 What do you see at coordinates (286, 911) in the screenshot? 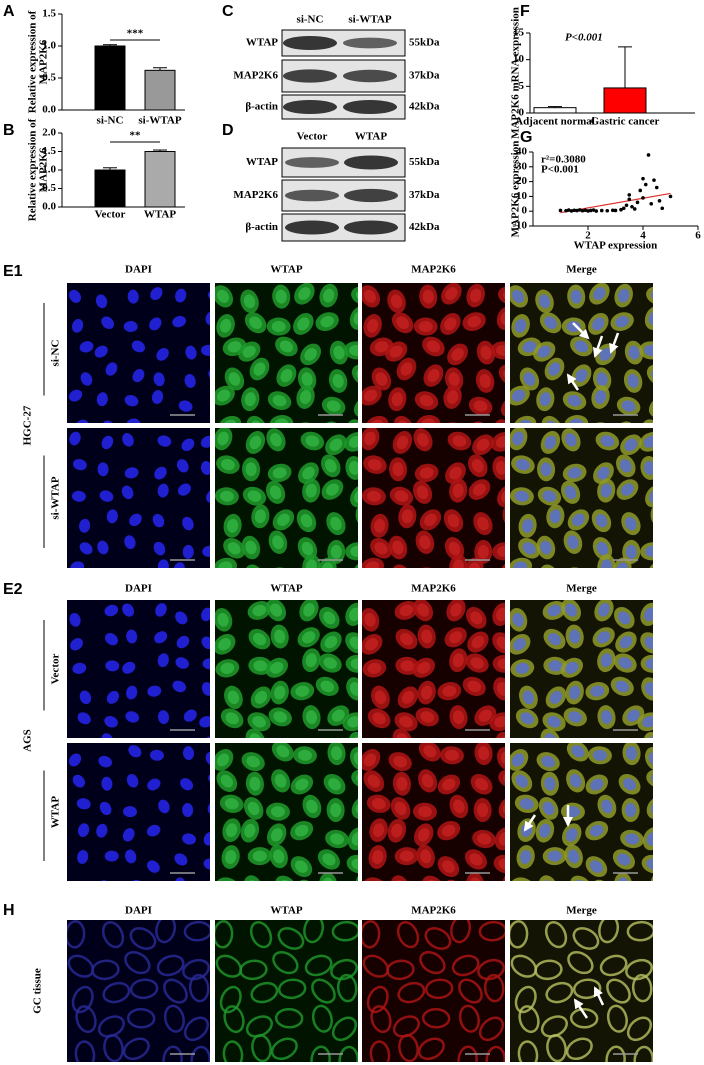
I see `channel-label: WTAP` at bounding box center [286, 911].